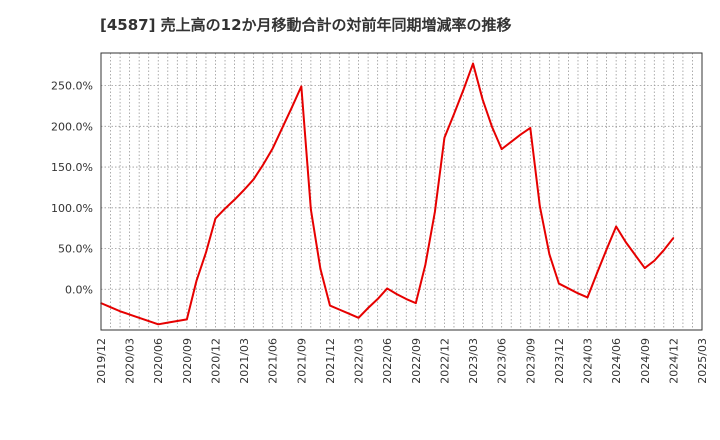 This screenshot has height=440, width=720. Describe the element at coordinates (72, 126) in the screenshot. I see `y-tick-label: 200.0%` at that location.